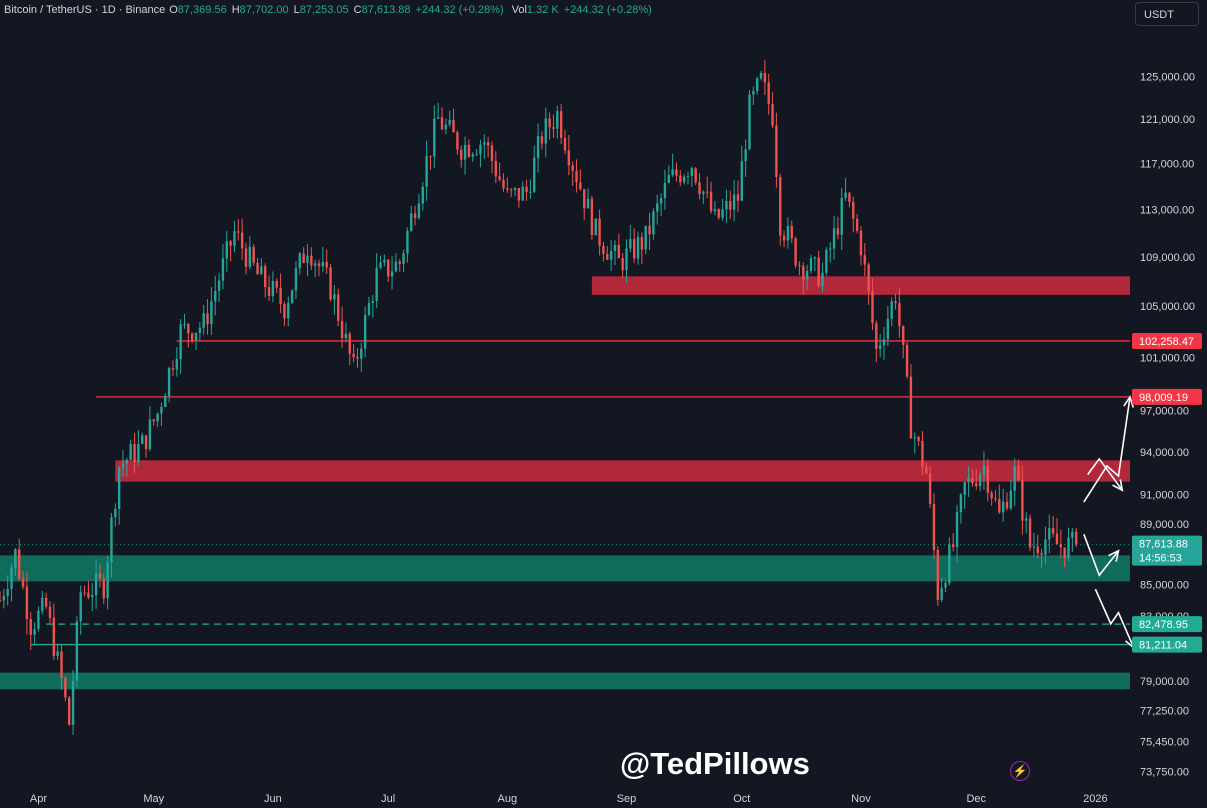 The height and width of the screenshot is (808, 1207). What do you see at coordinates (861, 799) in the screenshot?
I see `x-tick-label: Nov` at bounding box center [861, 799].